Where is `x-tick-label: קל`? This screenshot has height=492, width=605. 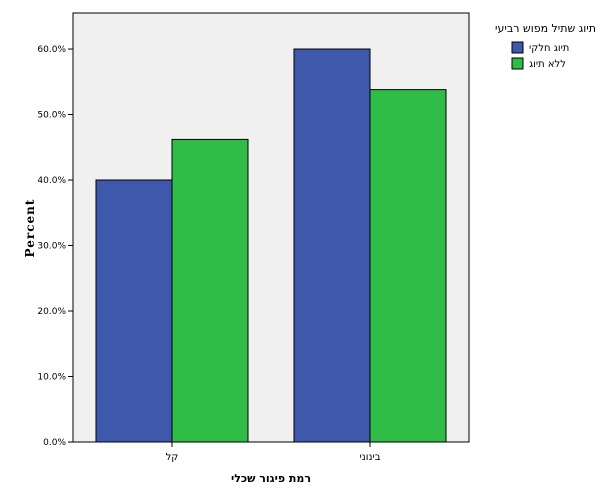
x-tick-label: קל is located at coordinates (172, 457).